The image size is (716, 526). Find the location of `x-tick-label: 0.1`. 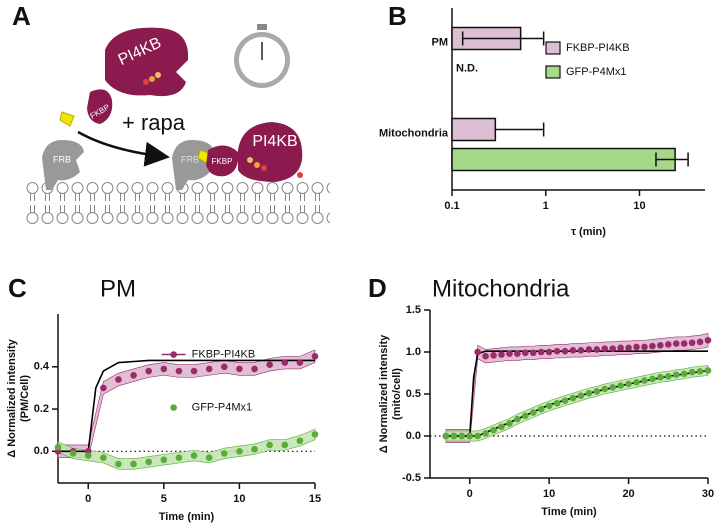

x-tick-label: 0.1 is located at coordinates (451, 206).